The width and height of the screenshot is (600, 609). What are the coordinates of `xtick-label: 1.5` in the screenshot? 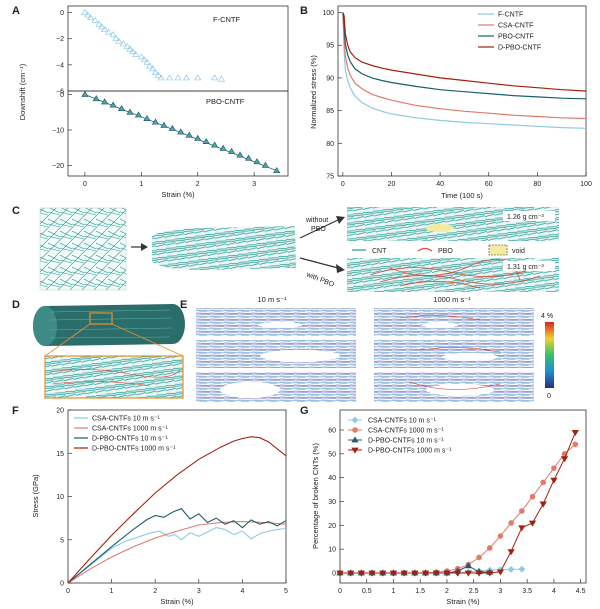 It's located at (420, 591).